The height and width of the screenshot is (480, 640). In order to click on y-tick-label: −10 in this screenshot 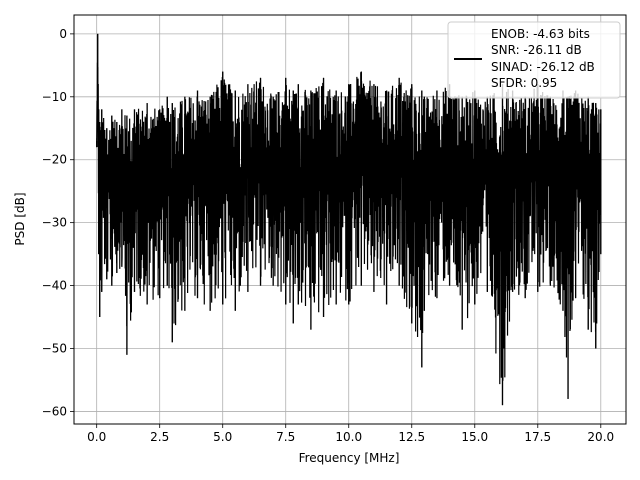, I will do `click(54, 97)`.